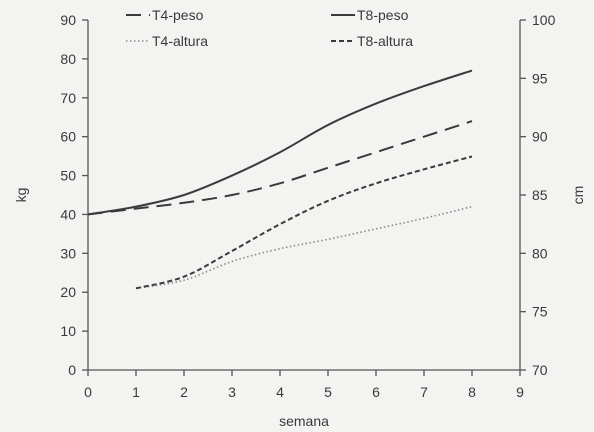  What do you see at coordinates (280, 168) in the screenshot?
I see `series-line-t4-peso` at bounding box center [280, 168].